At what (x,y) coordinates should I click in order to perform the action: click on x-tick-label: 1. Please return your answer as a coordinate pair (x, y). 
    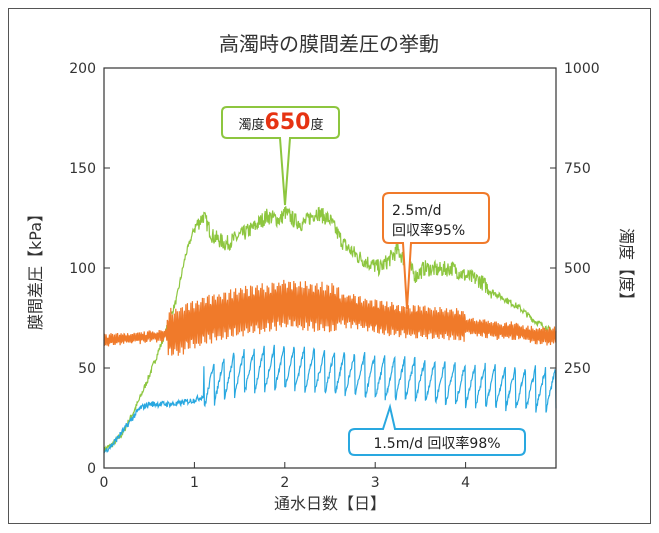
    Looking at the image, I should click on (194, 483).